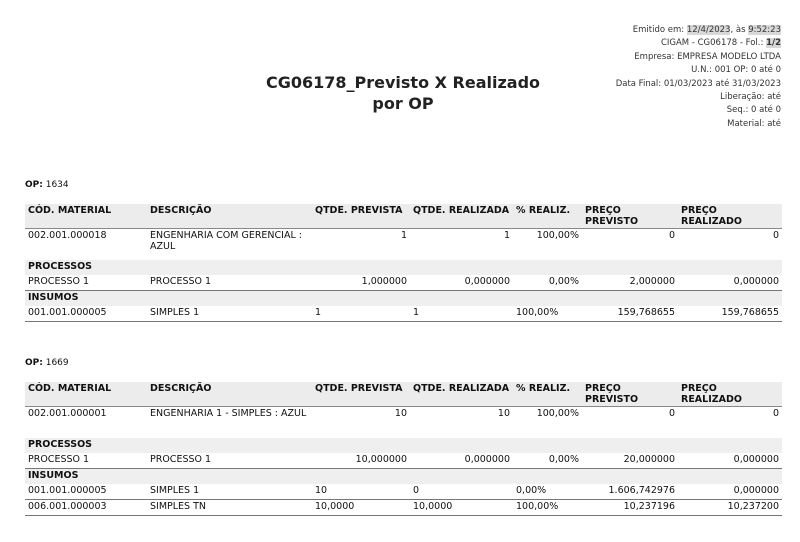 The image size is (800, 542). Describe the element at coordinates (361, 507) in the screenshot. I see `cell: 10,0000` at that location.